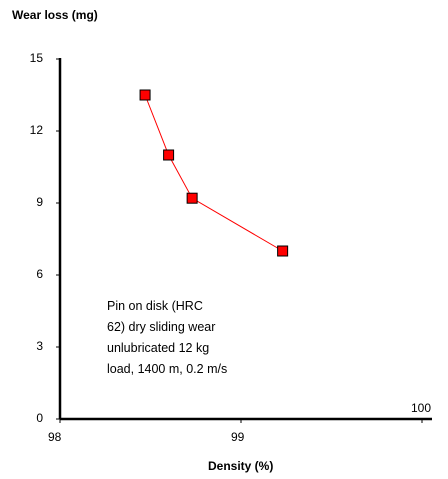 This screenshot has height=479, width=448. I want to click on annotation-line: Pin on disk (HRC, so click(155, 306).